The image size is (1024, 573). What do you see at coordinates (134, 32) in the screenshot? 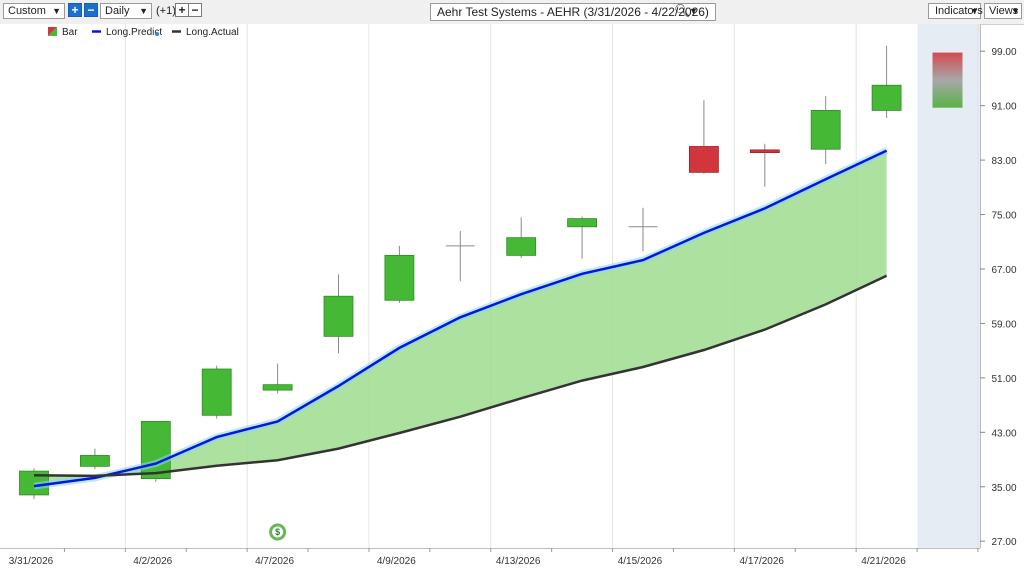
I see `legend-label: Long.Predict` at bounding box center [134, 32].